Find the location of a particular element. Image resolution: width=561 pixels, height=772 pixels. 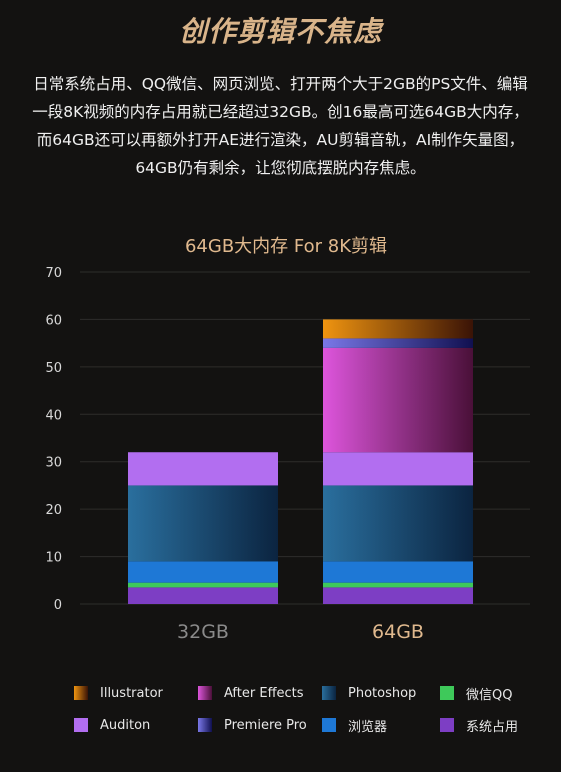

paragraph-line: 日常系统占用、QQ微信、网页浏览、打开两个大于2GB的PS文件、编辑 is located at coordinates (280, 84).